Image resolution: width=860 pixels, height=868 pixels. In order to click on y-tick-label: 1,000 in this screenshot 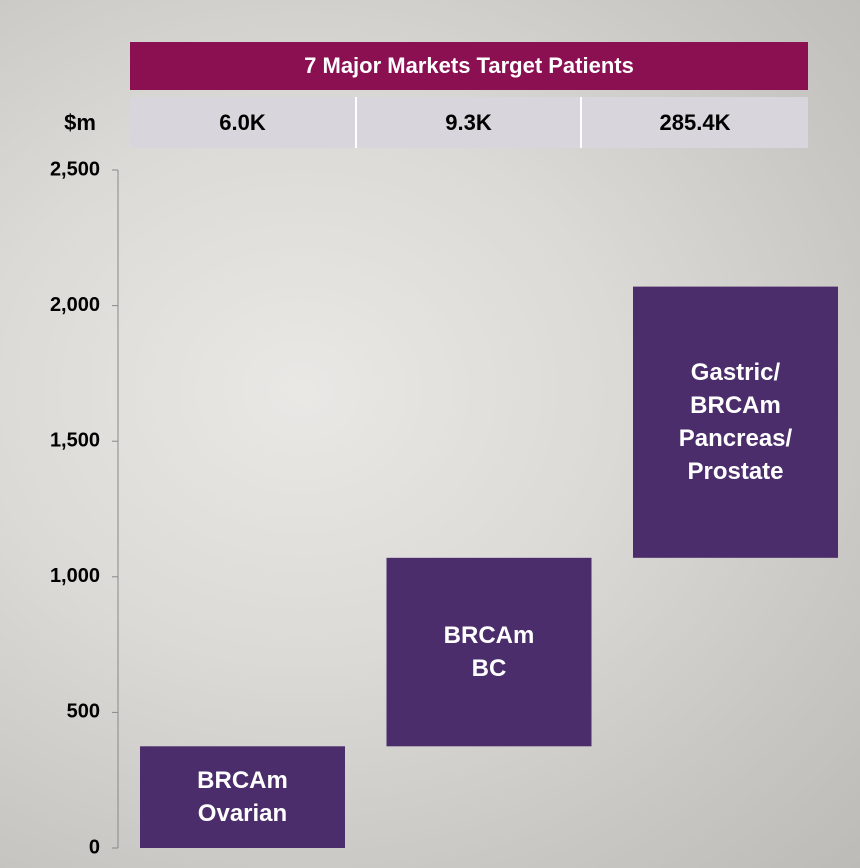, I will do `click(75, 576)`.